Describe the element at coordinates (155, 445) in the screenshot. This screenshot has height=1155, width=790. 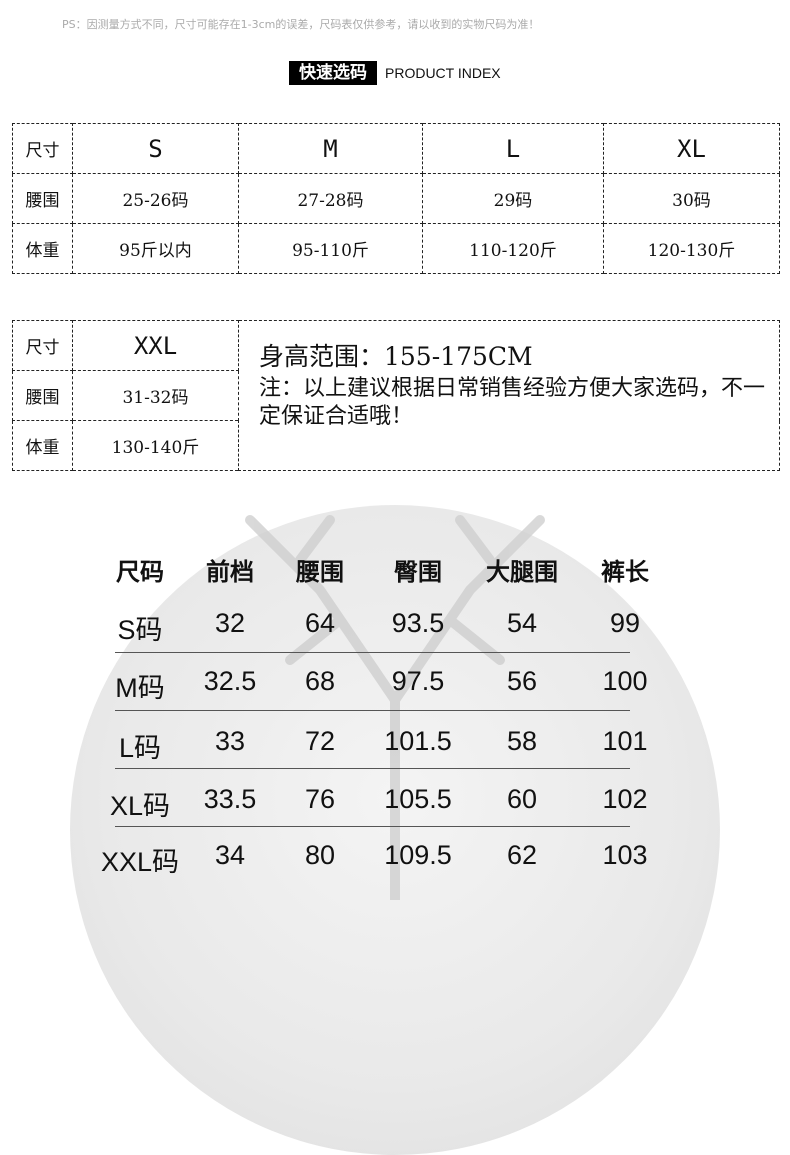
I see `weight-cell: 130-140斤` at that location.